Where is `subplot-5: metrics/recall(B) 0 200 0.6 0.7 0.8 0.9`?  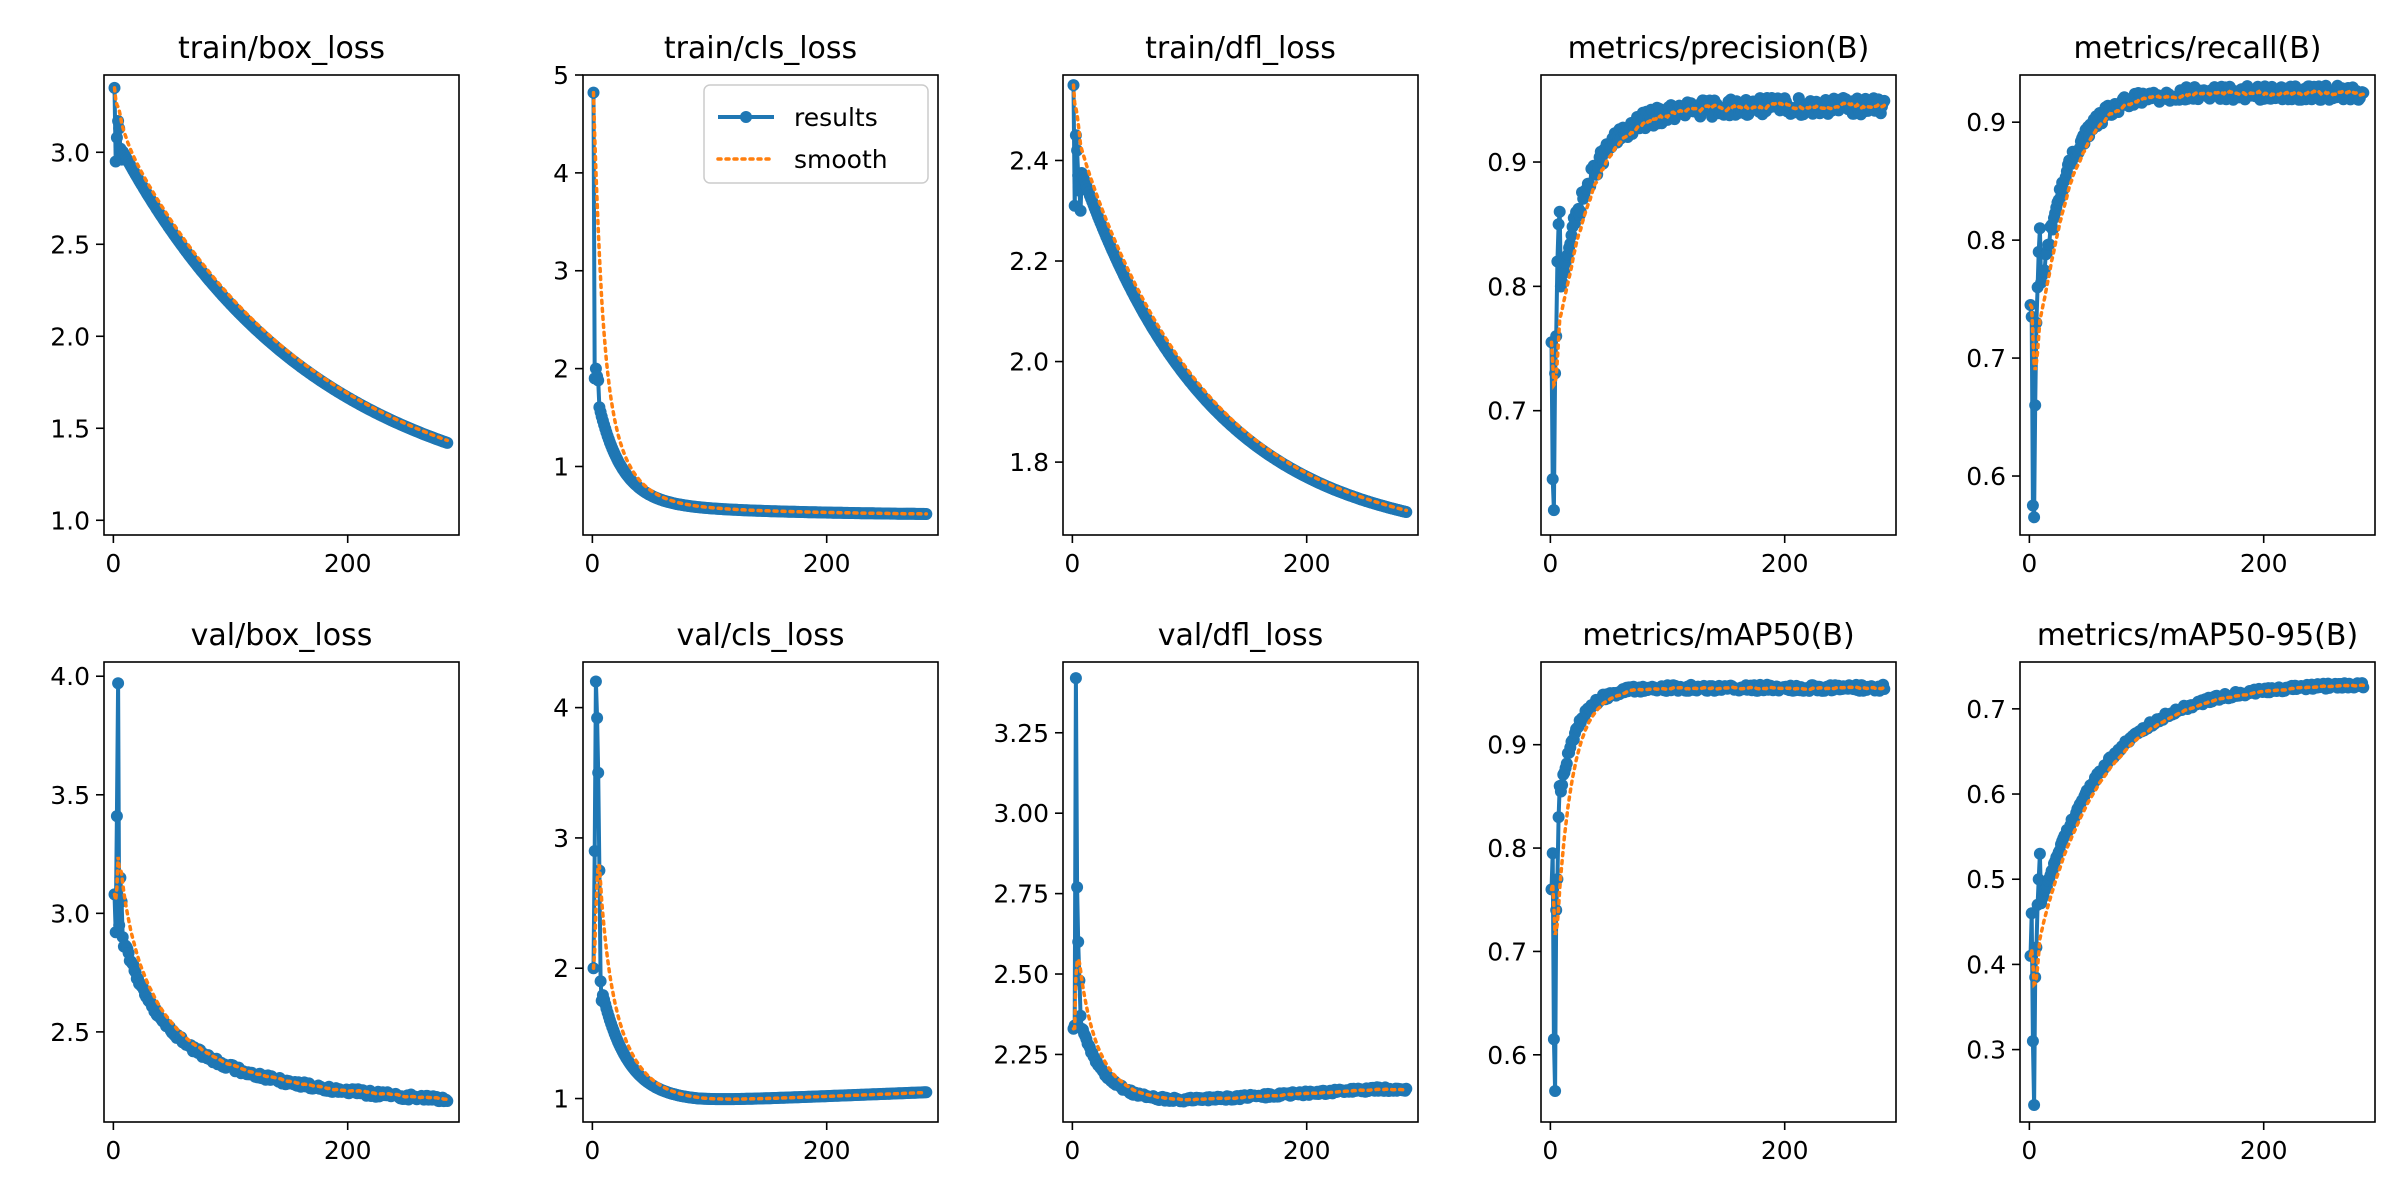 subplot-5: metrics/recall(B) 0 200 0.6 0.7 0.8 0.9 is located at coordinates (2171, 304).